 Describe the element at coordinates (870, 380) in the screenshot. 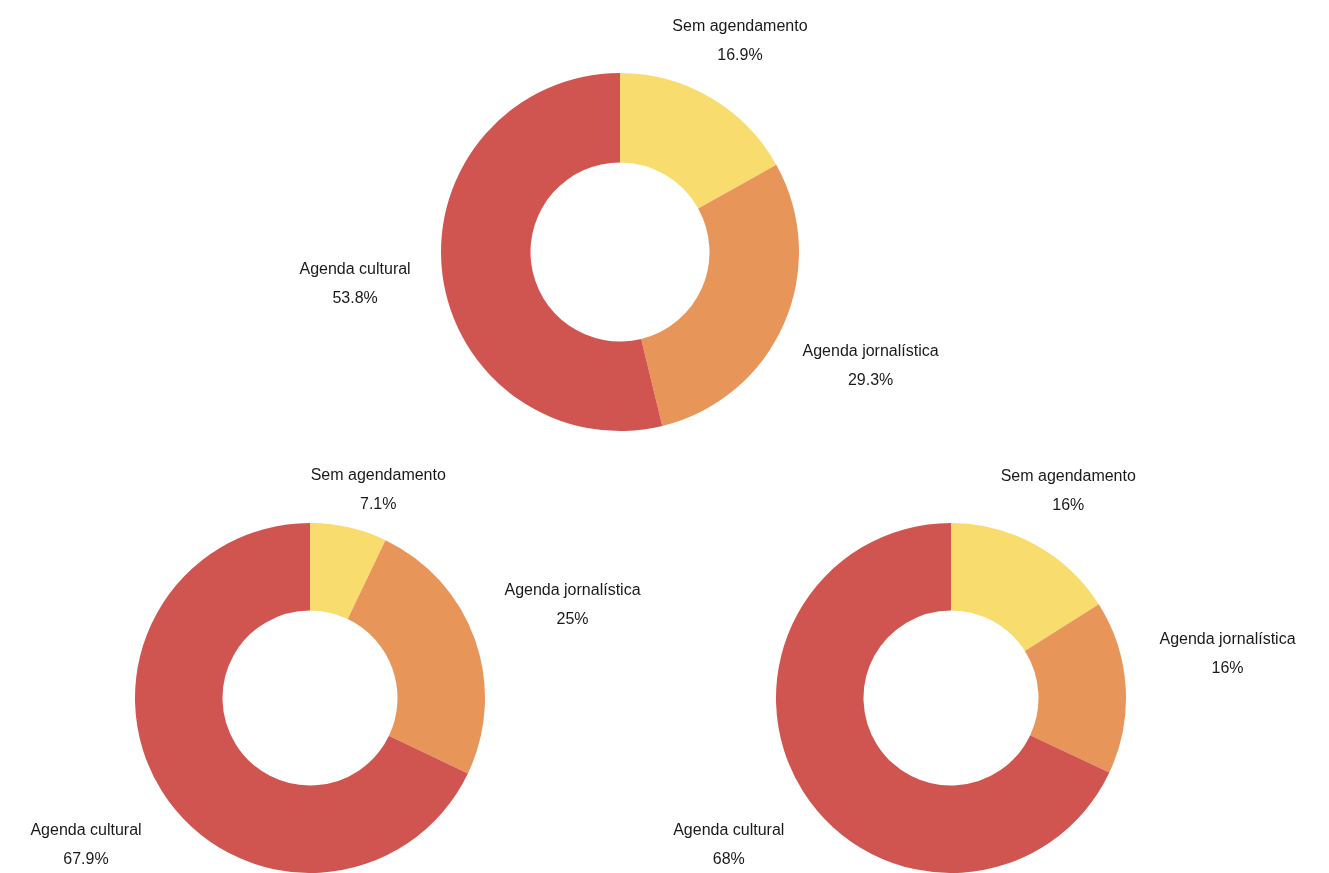

I see `data-label: 29.3%` at that location.